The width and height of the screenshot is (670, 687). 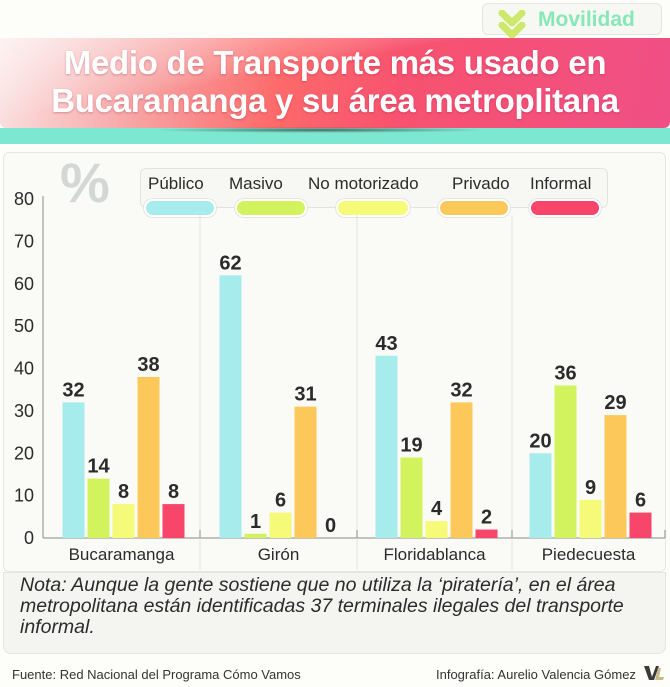 I want to click on y-tick-label: 10, so click(x=24, y=496).